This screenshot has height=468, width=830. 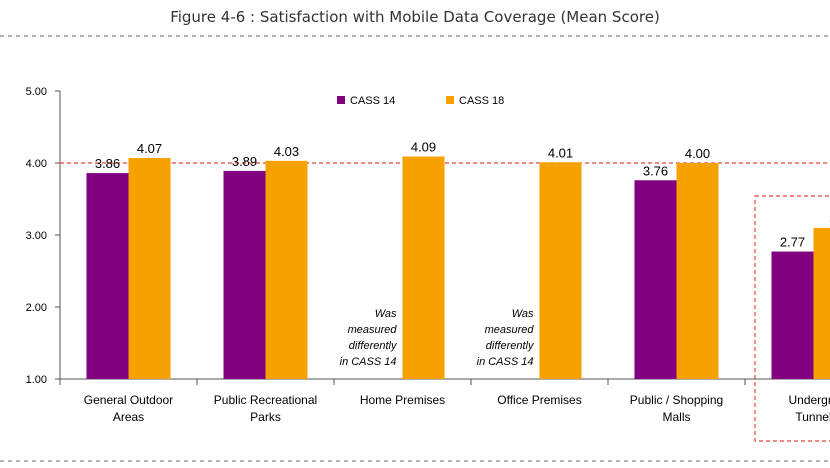 What do you see at coordinates (36, 236) in the screenshot?
I see `y-tick-label: 3.00` at bounding box center [36, 236].